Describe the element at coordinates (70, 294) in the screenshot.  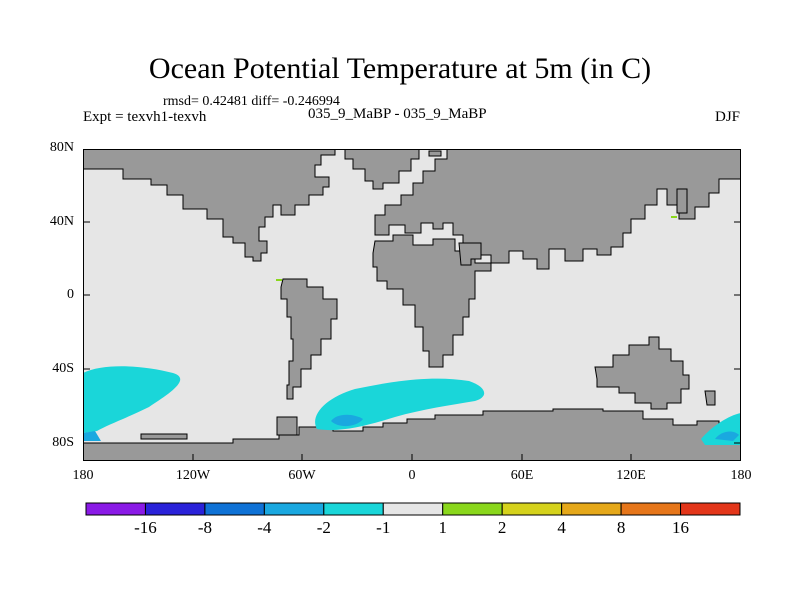
I see `y-tick-label: 0` at that location.